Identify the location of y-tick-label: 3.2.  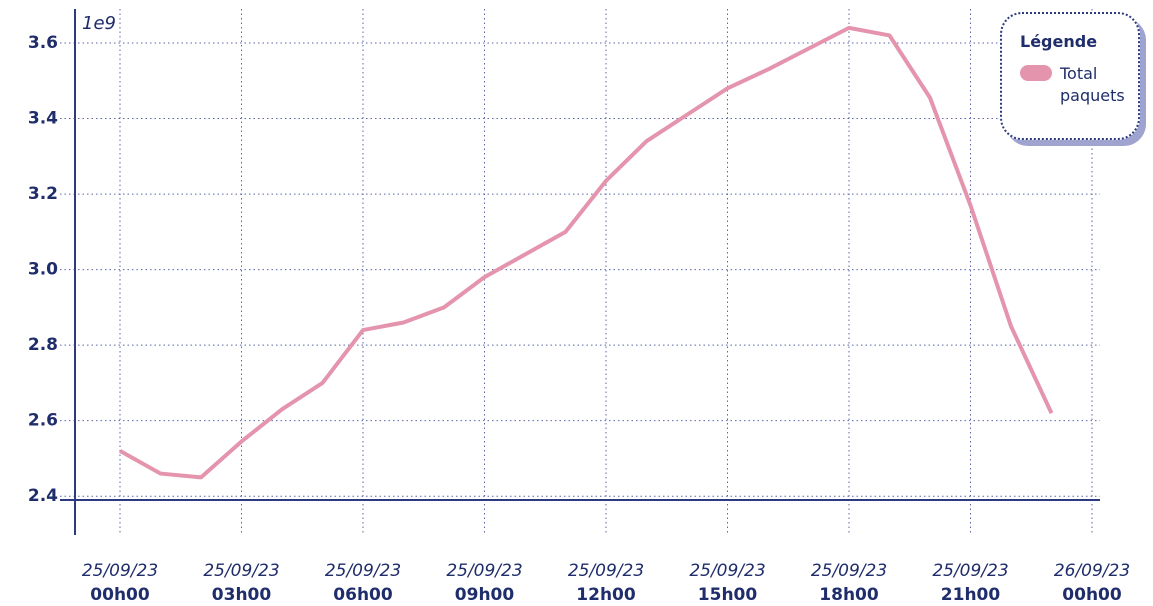
(43, 194).